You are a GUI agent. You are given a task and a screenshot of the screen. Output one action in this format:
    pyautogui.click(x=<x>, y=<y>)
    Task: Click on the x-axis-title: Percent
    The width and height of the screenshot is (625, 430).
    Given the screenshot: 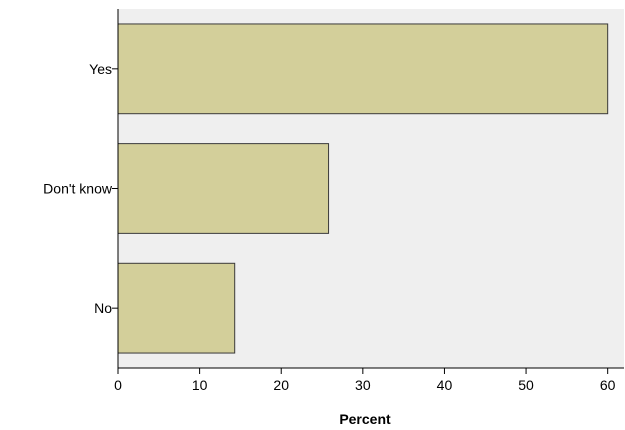 What is the action you would take?
    pyautogui.click(x=365, y=419)
    